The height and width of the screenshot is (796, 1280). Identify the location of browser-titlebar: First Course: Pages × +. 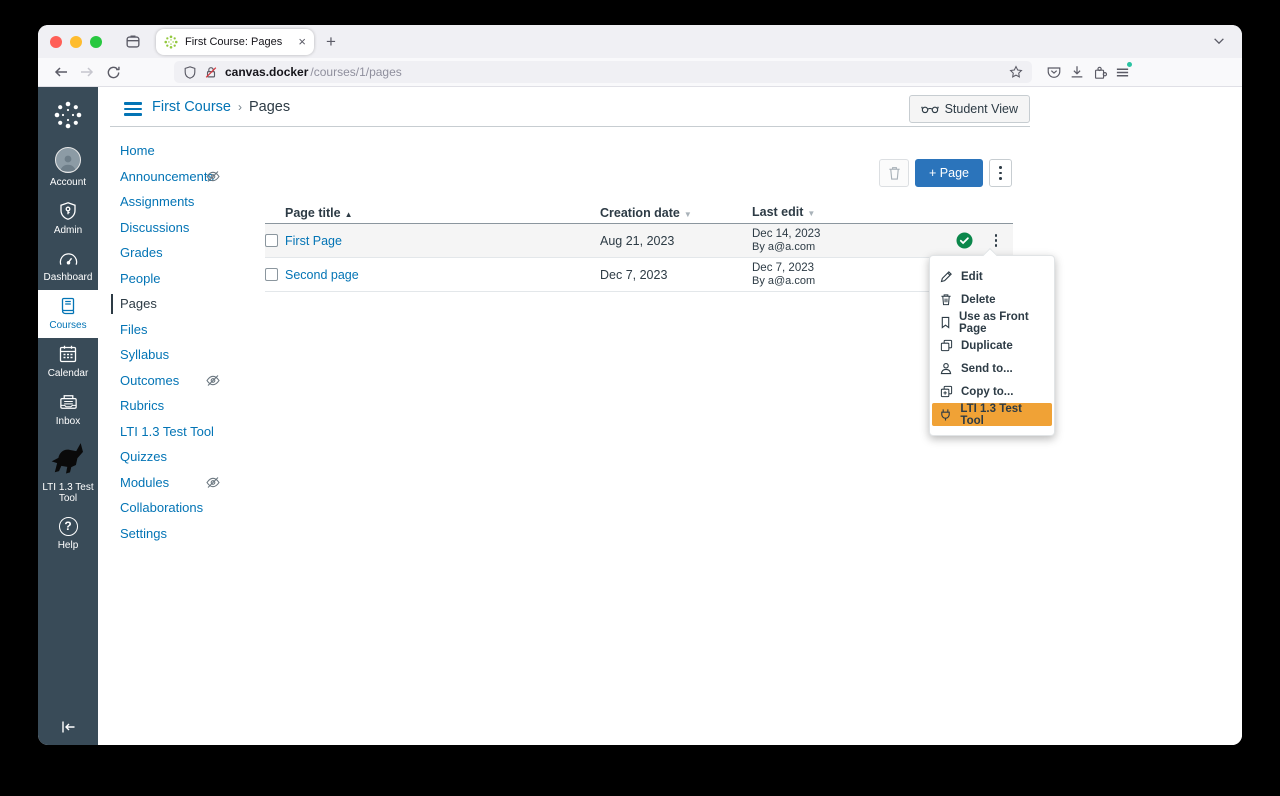
(640, 41).